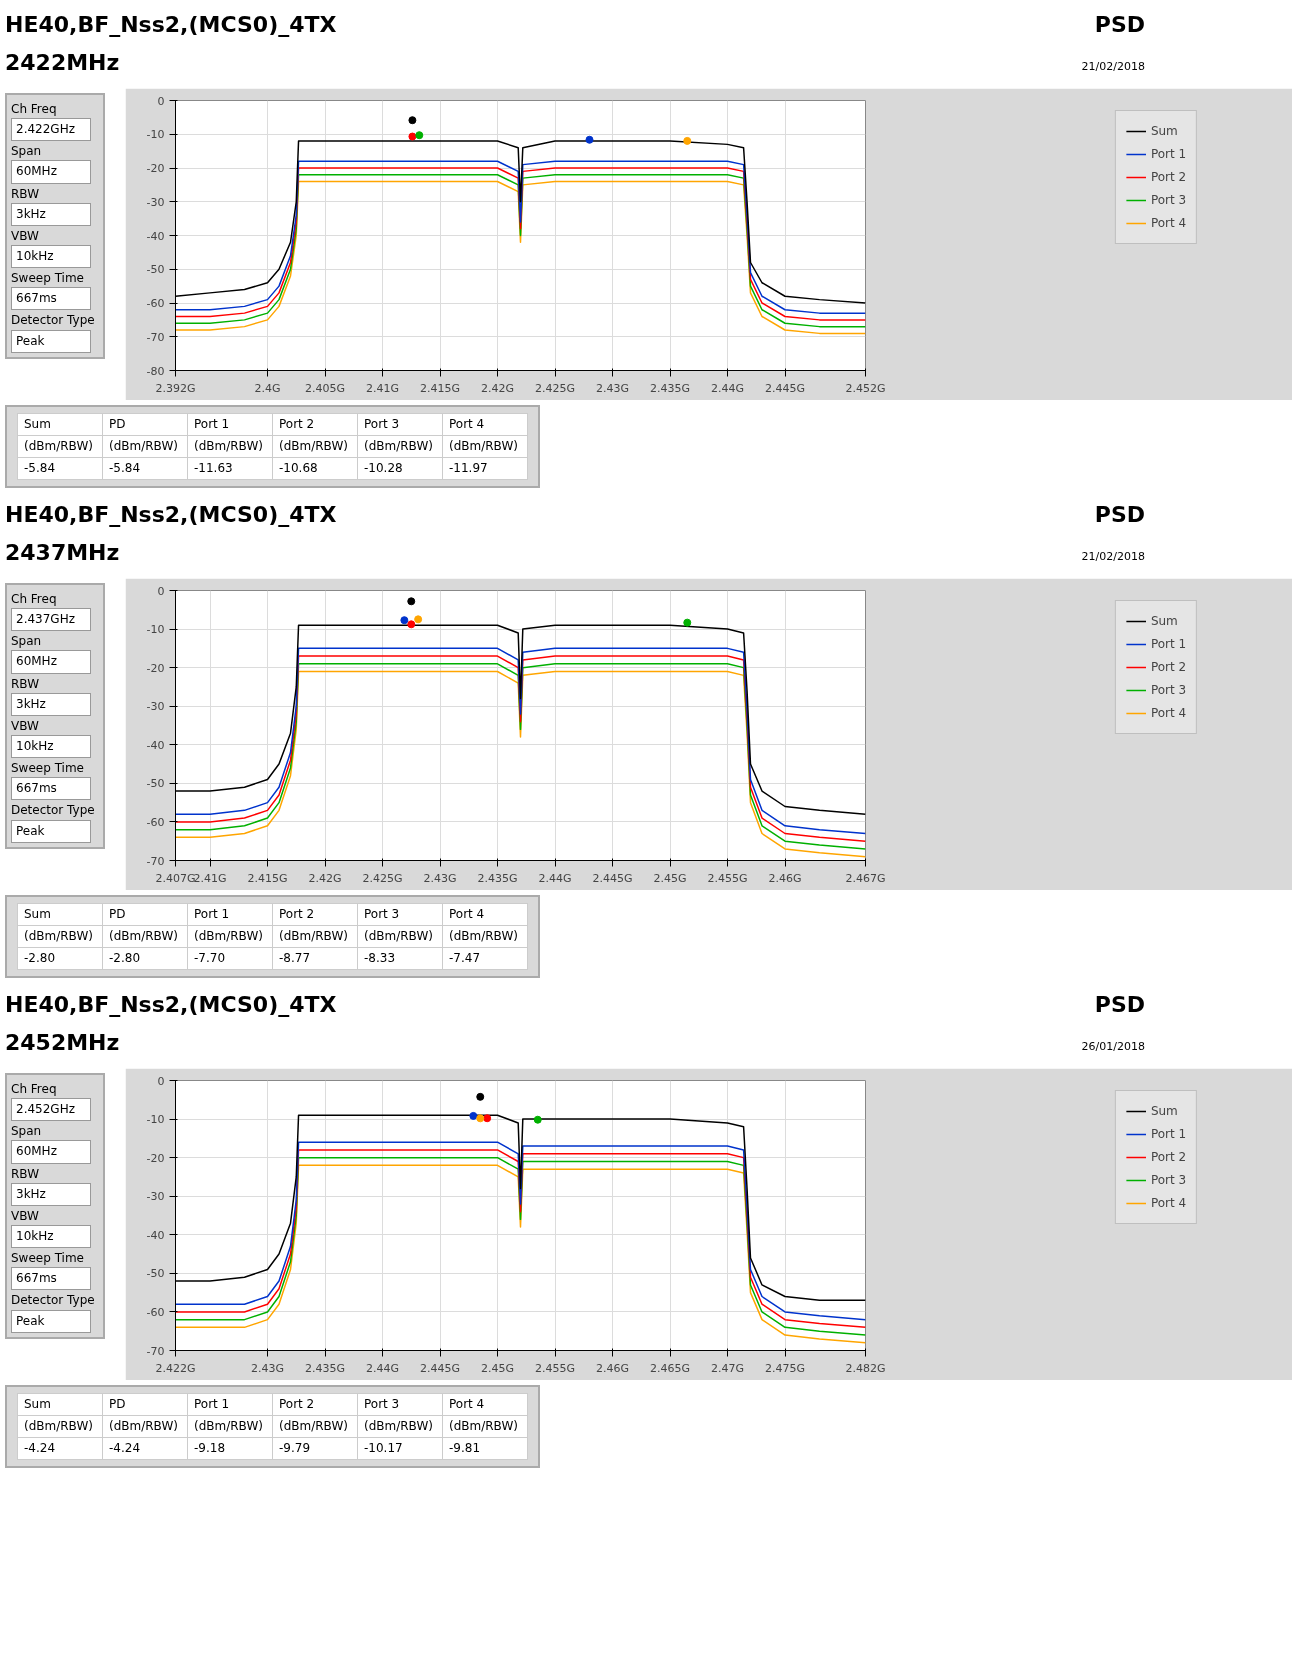 The height and width of the screenshot is (1659, 1292). I want to click on x-tick-label: 2.465G, so click(670, 1368).